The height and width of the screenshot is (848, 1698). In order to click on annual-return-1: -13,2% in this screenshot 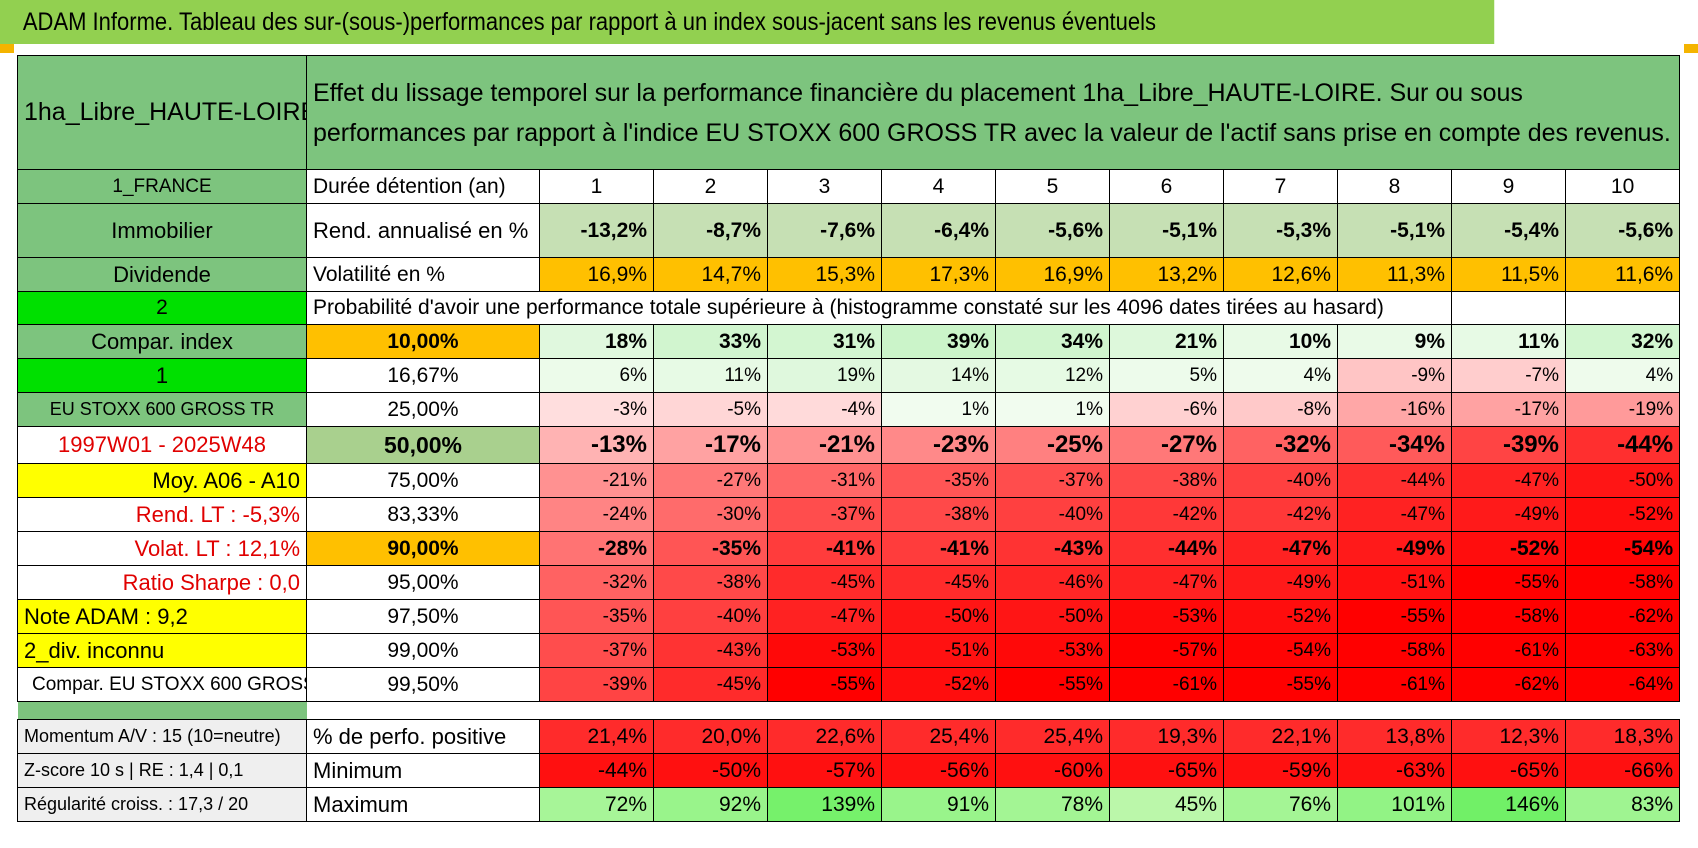, I will do `click(596, 230)`.